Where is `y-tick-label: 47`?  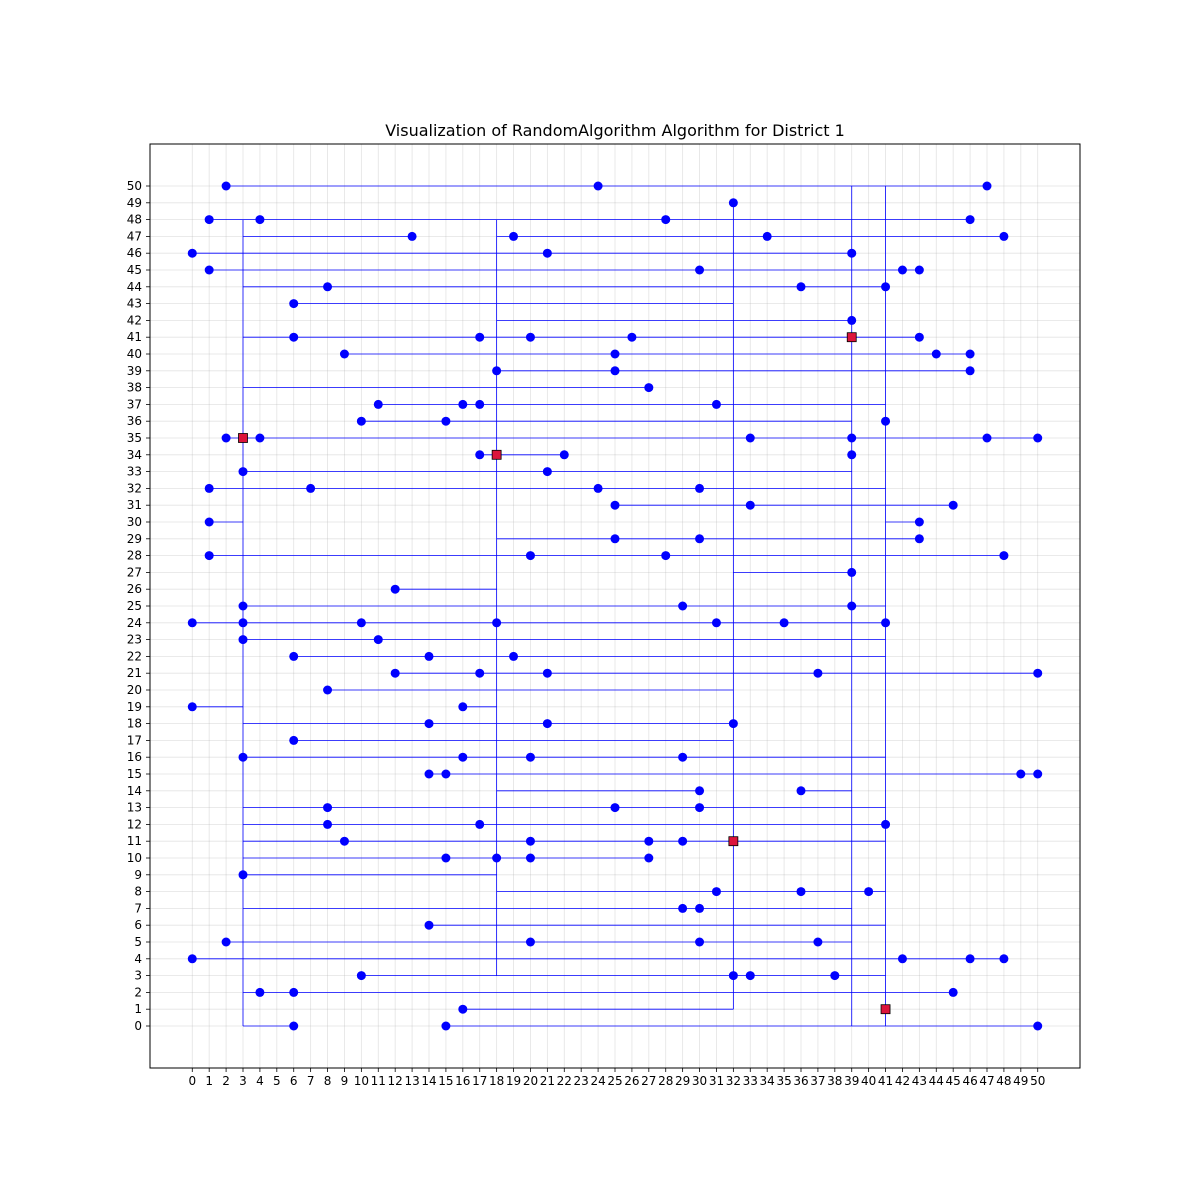 y-tick-label: 47 is located at coordinates (134, 236).